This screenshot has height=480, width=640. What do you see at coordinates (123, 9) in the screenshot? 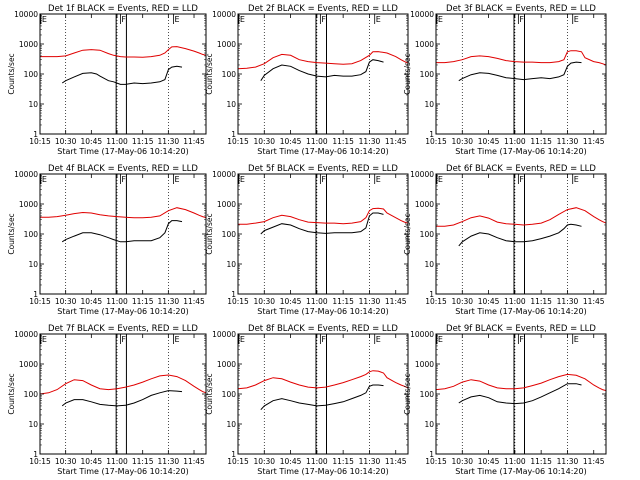
I see `panel-title: Det 1f BLACK = Events, RED = LLD` at bounding box center [123, 9].